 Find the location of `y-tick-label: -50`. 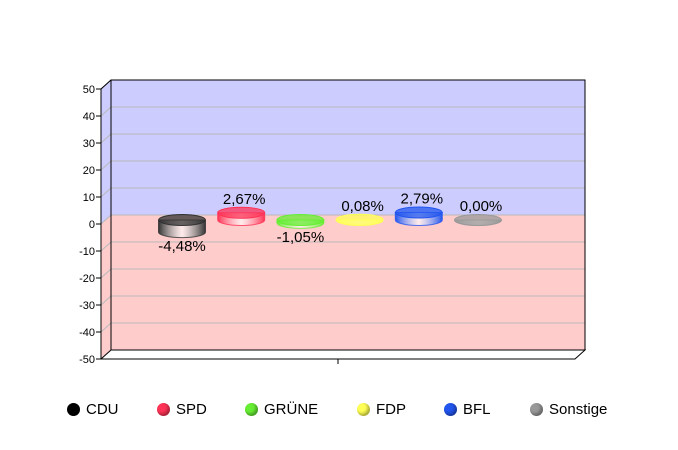

y-tick-label: -50 is located at coordinates (87, 360).